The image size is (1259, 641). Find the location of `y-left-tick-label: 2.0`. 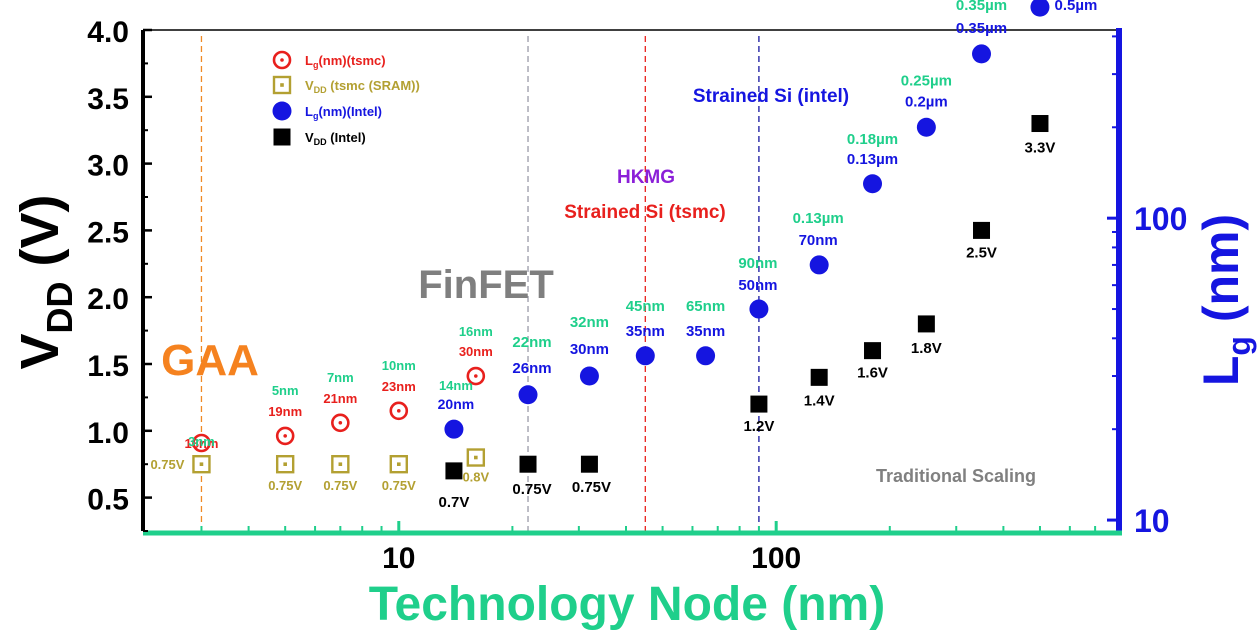

y-left-tick-label: 2.0 is located at coordinates (108, 299).